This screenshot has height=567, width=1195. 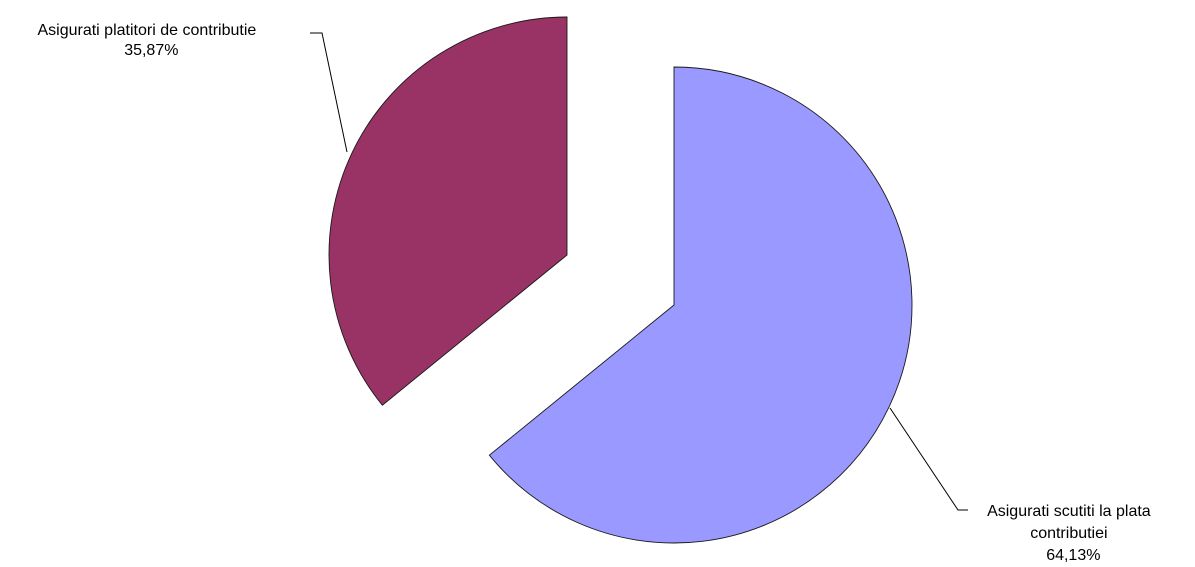 I want to click on pie-slice-platitori, so click(x=448, y=211).